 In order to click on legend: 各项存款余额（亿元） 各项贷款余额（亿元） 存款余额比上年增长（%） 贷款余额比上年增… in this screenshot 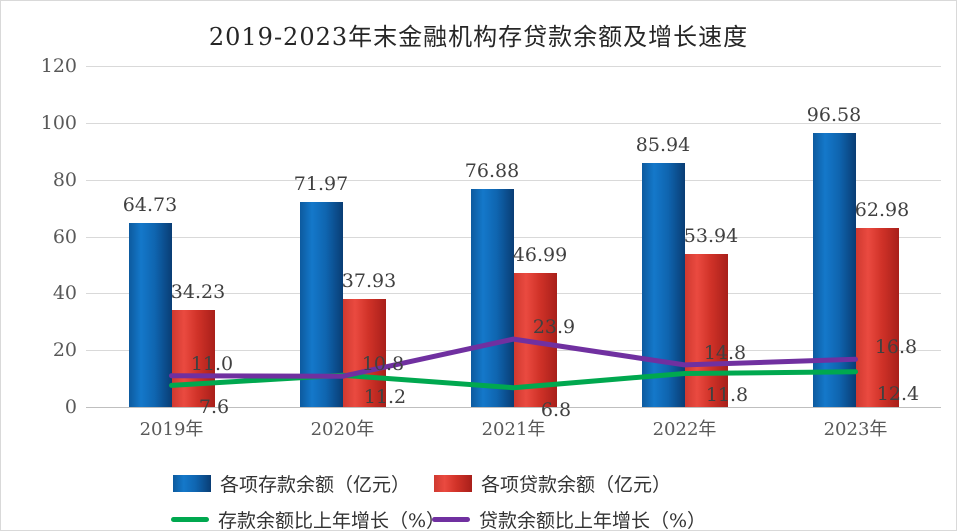, I will do `click(478, 496)`.